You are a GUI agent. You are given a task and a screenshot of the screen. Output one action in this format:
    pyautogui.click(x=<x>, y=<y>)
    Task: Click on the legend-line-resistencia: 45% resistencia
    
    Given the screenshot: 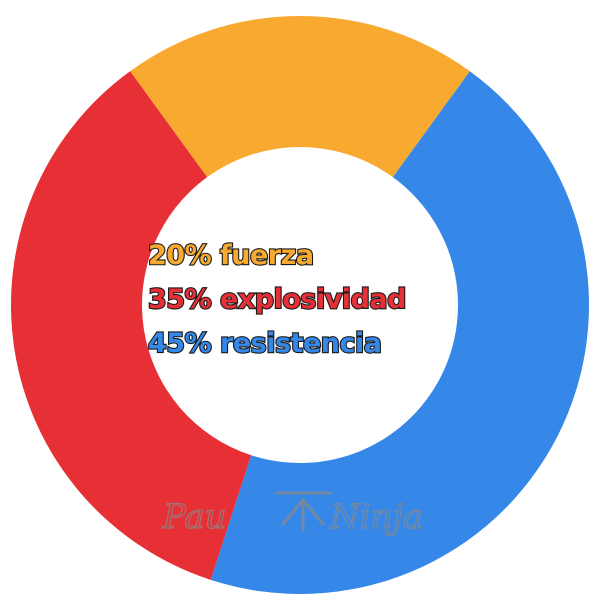 What is the action you would take?
    pyautogui.click(x=265, y=343)
    